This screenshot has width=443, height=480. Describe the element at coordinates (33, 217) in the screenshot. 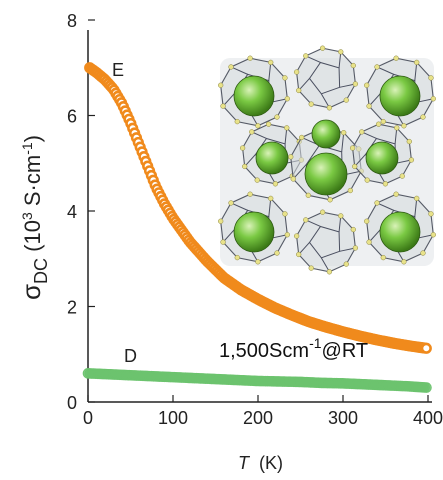

I see `y-axis-label: σDC (103 S·cm-1)` at that location.